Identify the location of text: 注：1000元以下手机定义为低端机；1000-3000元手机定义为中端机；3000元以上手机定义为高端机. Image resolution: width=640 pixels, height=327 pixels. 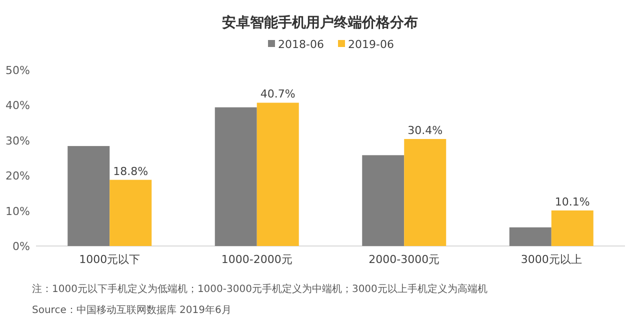
(260, 289).